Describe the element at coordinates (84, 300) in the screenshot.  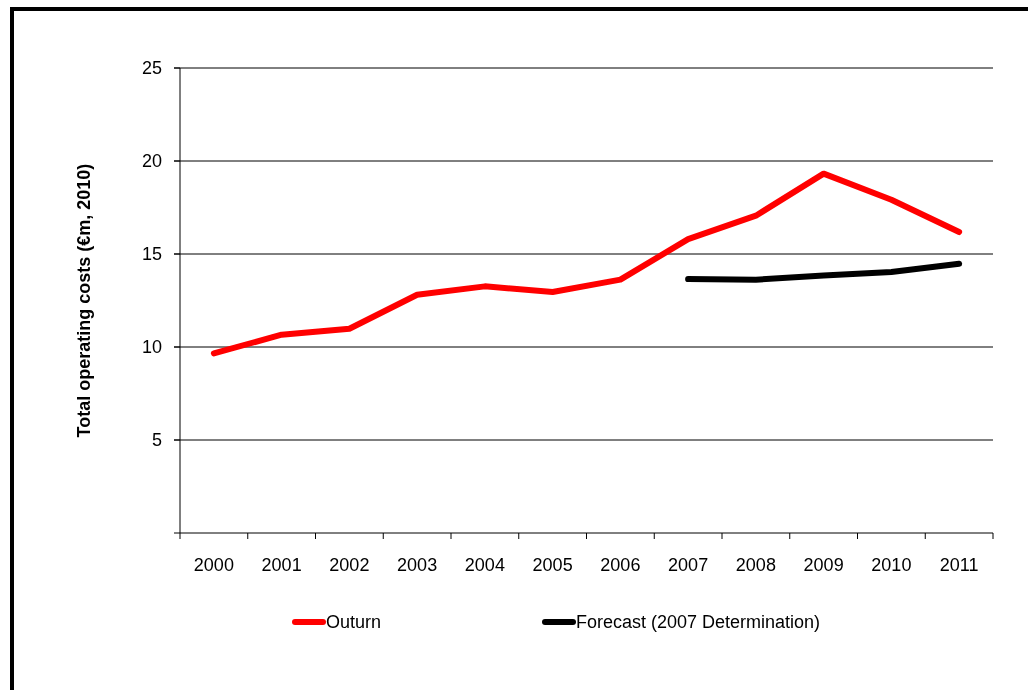
I see `y-axis-title: Total operating costs (€m, 2010)` at that location.